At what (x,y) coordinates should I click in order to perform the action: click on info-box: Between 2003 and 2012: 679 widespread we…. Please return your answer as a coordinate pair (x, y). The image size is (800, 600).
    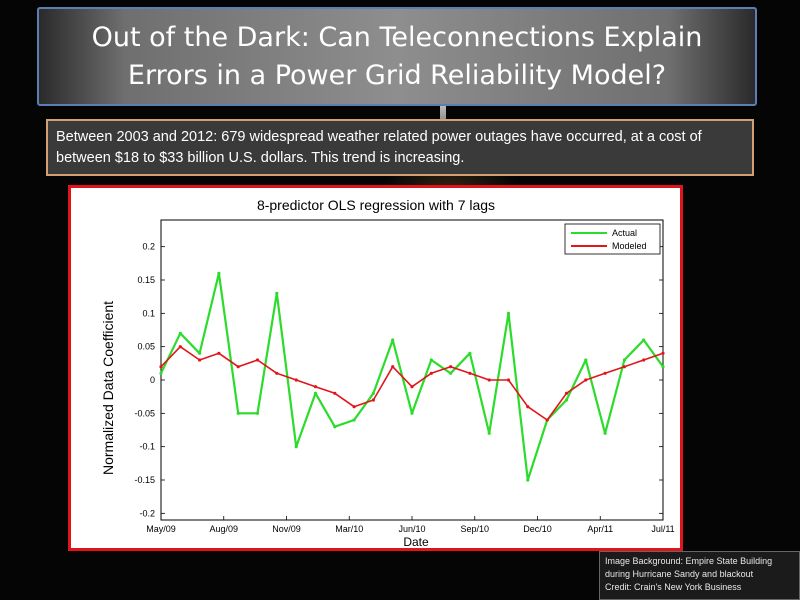
    Looking at the image, I should click on (400, 147).